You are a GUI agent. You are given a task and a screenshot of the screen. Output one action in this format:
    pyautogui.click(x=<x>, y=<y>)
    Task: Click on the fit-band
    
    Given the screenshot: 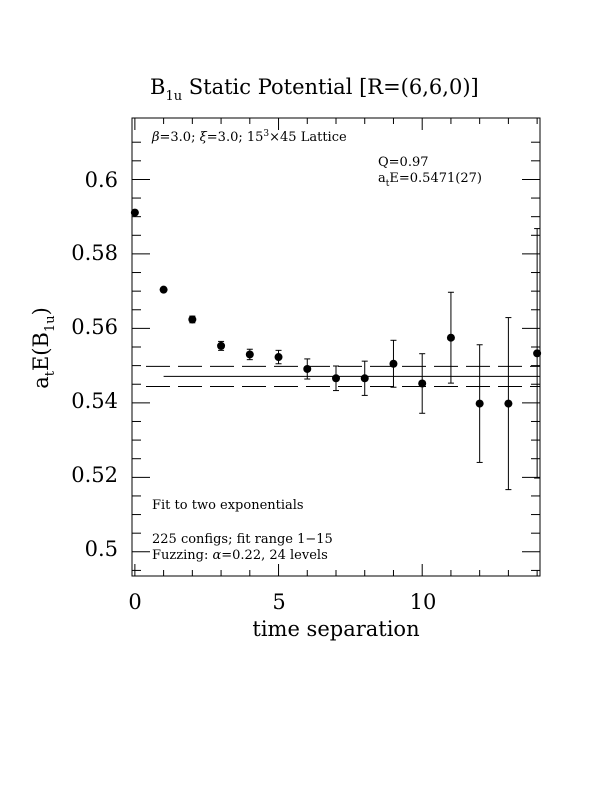 What is the action you would take?
    pyautogui.click(x=343, y=376)
    